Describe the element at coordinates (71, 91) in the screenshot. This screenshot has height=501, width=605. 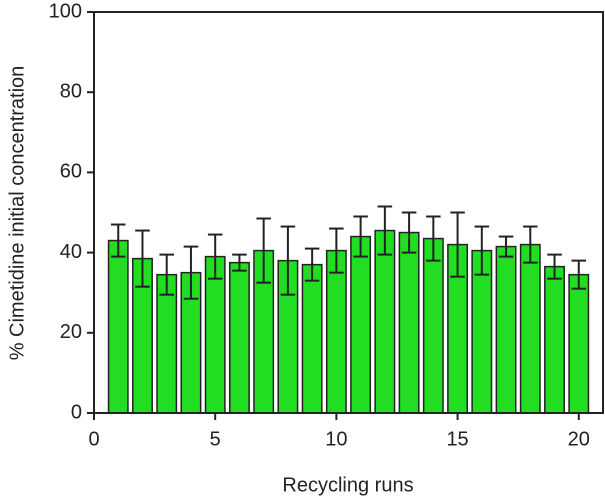
I see `y-tick-label: 80` at that location.